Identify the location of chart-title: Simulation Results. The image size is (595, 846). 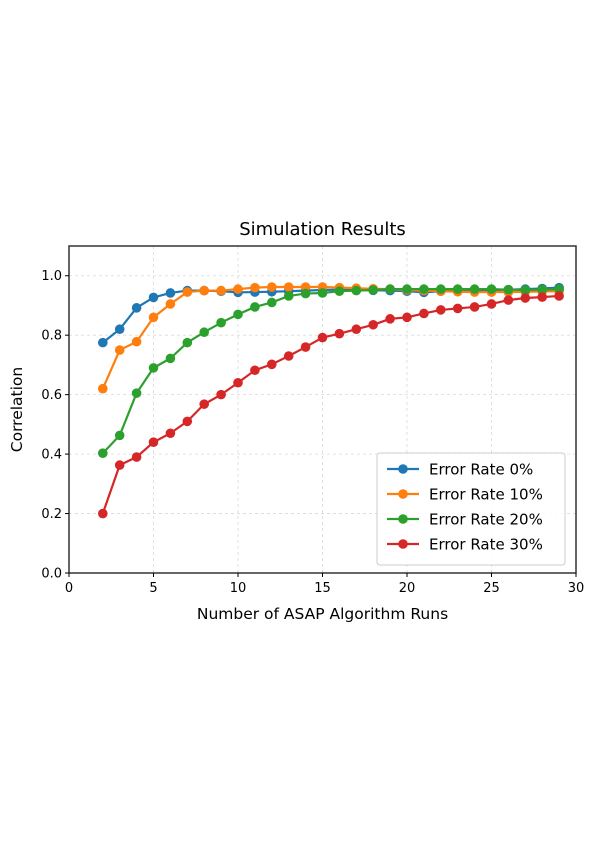
(322, 229).